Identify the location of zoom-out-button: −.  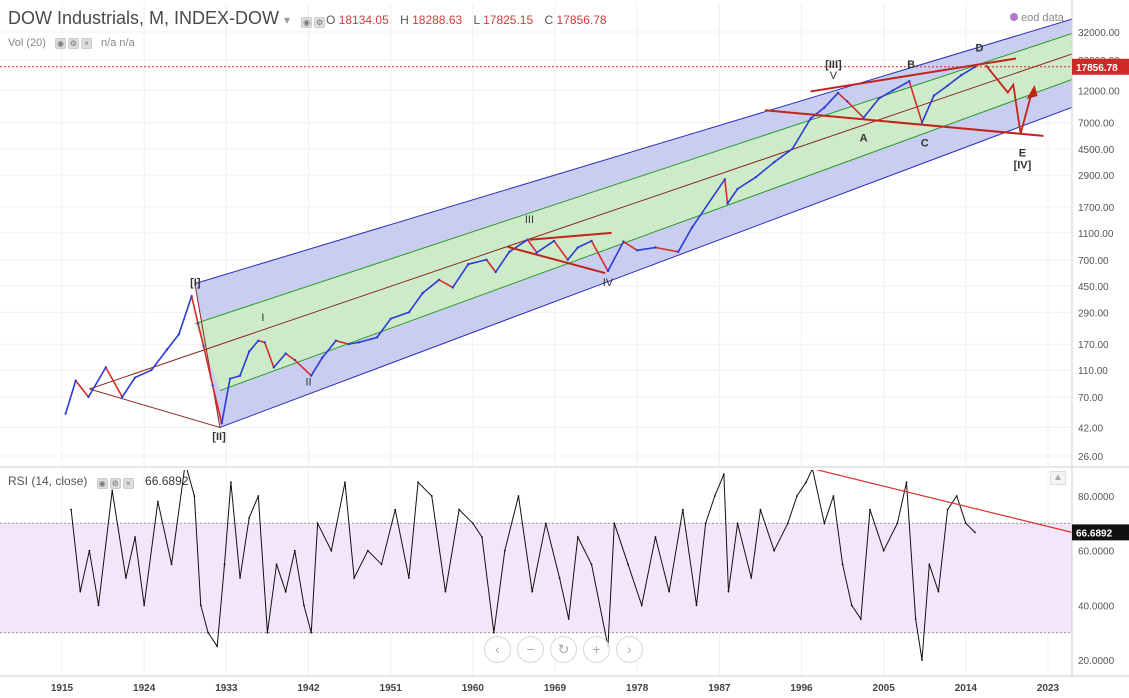
(530, 649).